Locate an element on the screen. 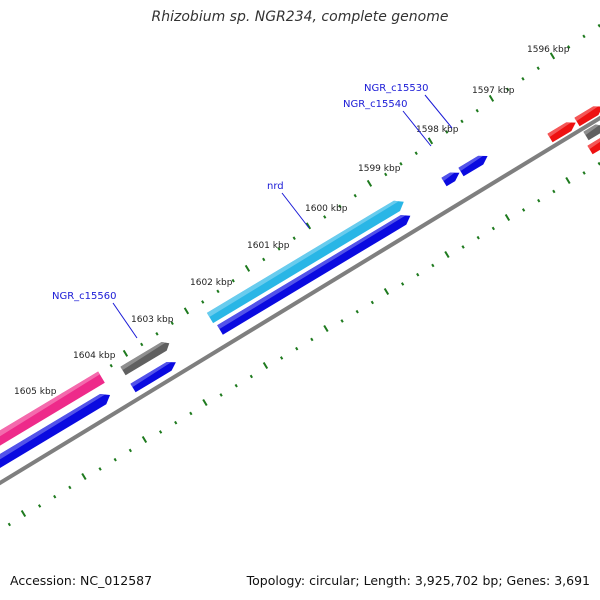  tick-label: 1597 kbp is located at coordinates (493, 91).